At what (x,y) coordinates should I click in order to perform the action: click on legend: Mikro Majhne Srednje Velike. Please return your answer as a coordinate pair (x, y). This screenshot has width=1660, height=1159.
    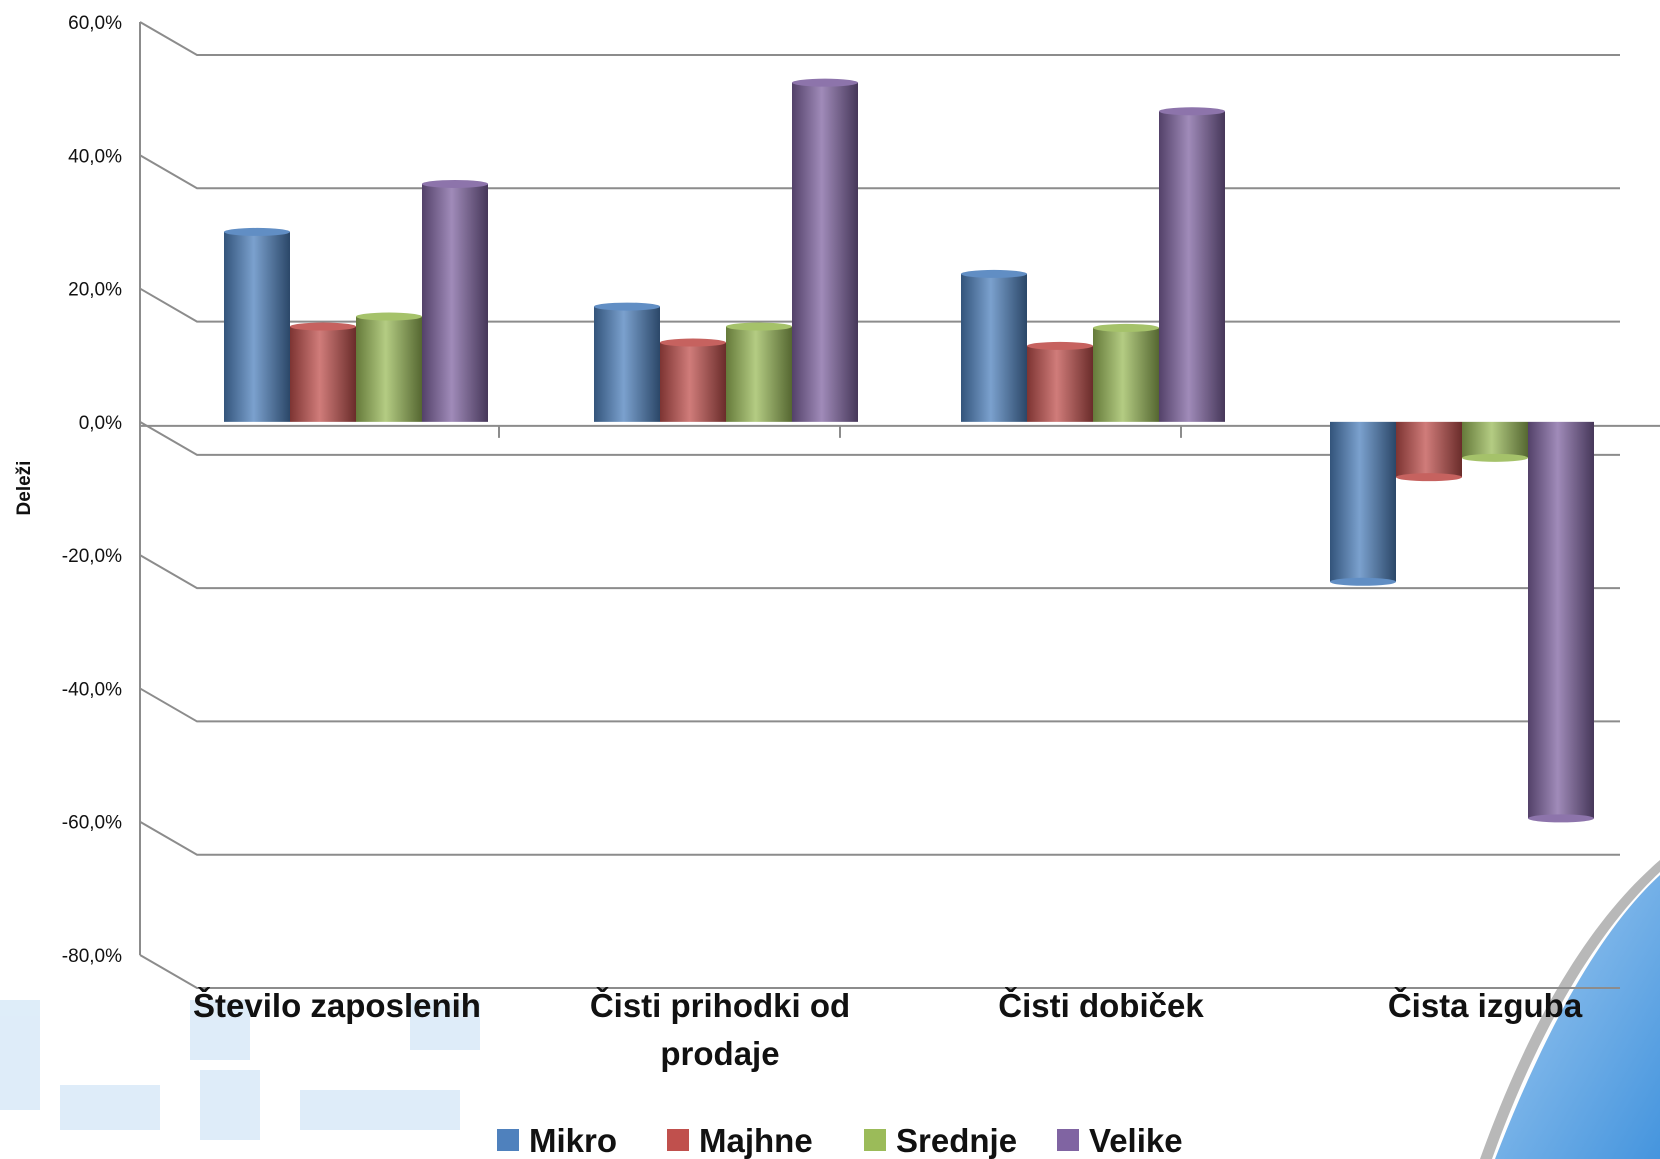
    Looking at the image, I should click on (840, 1140).